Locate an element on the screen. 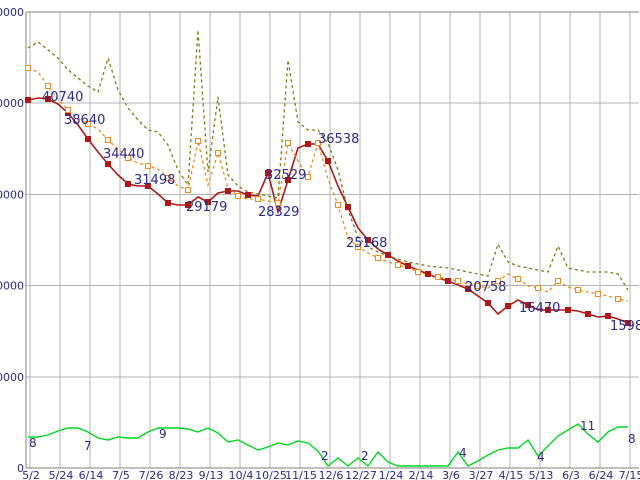  price-value-label: 15980 is located at coordinates (625, 326).